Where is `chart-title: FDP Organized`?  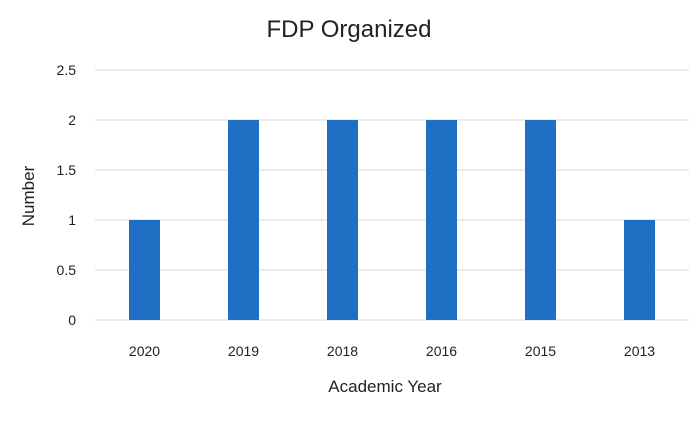 chart-title: FDP Organized is located at coordinates (349, 29).